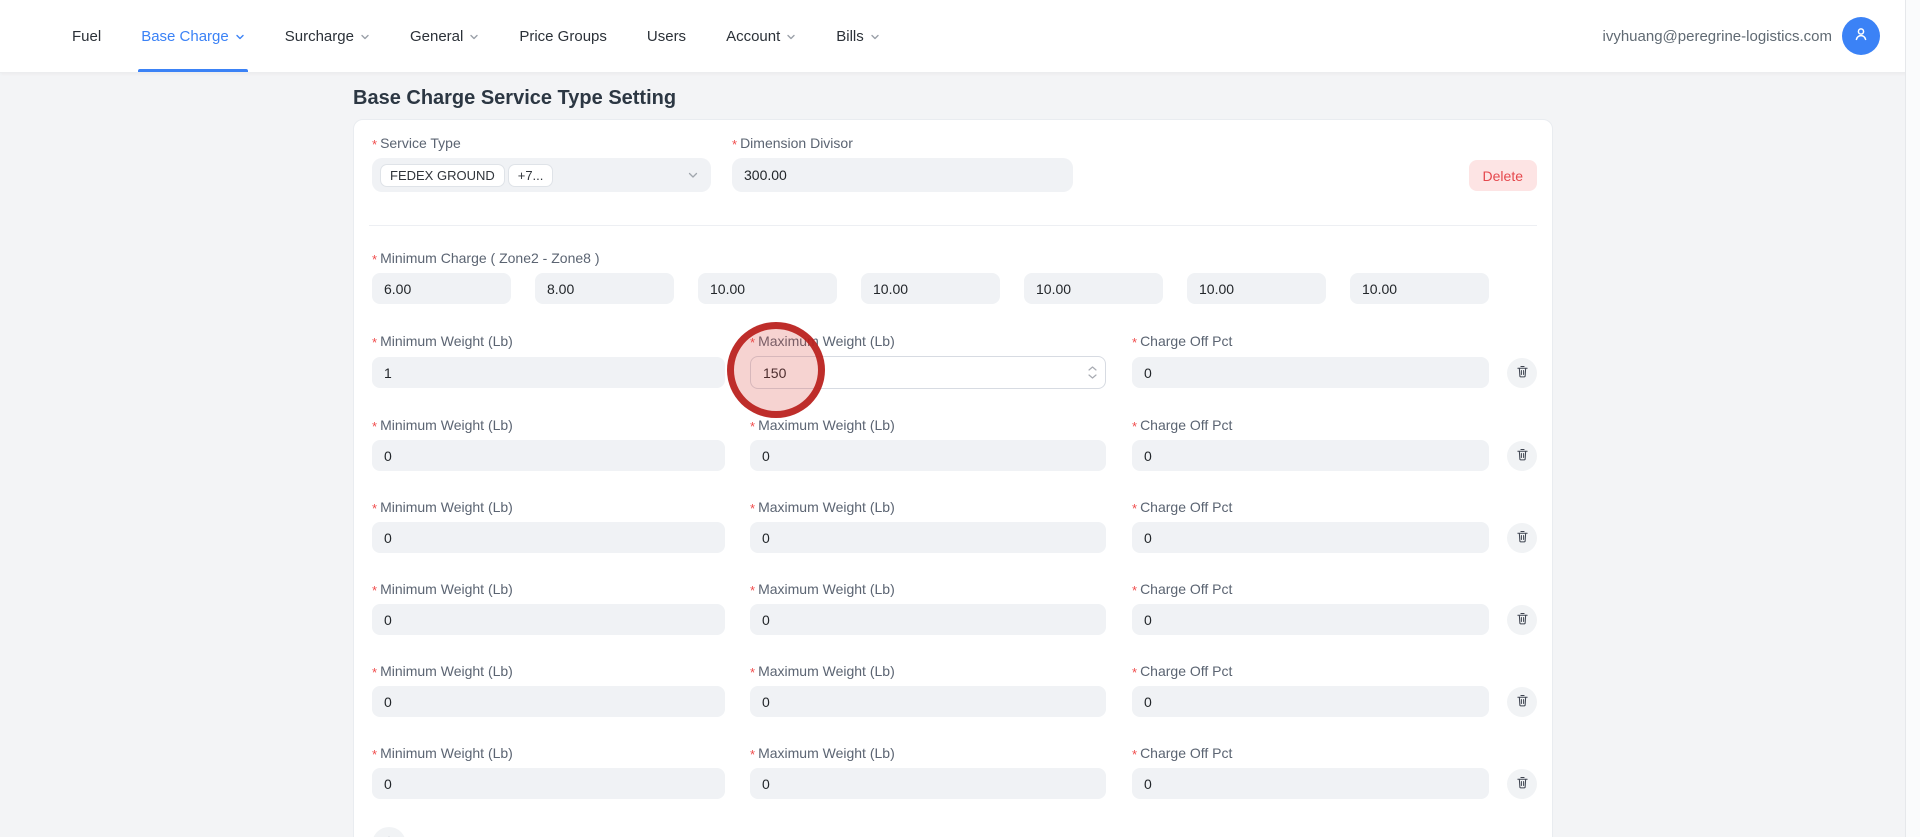  I want to click on maximum-weight-input: 150, so click(928, 372).